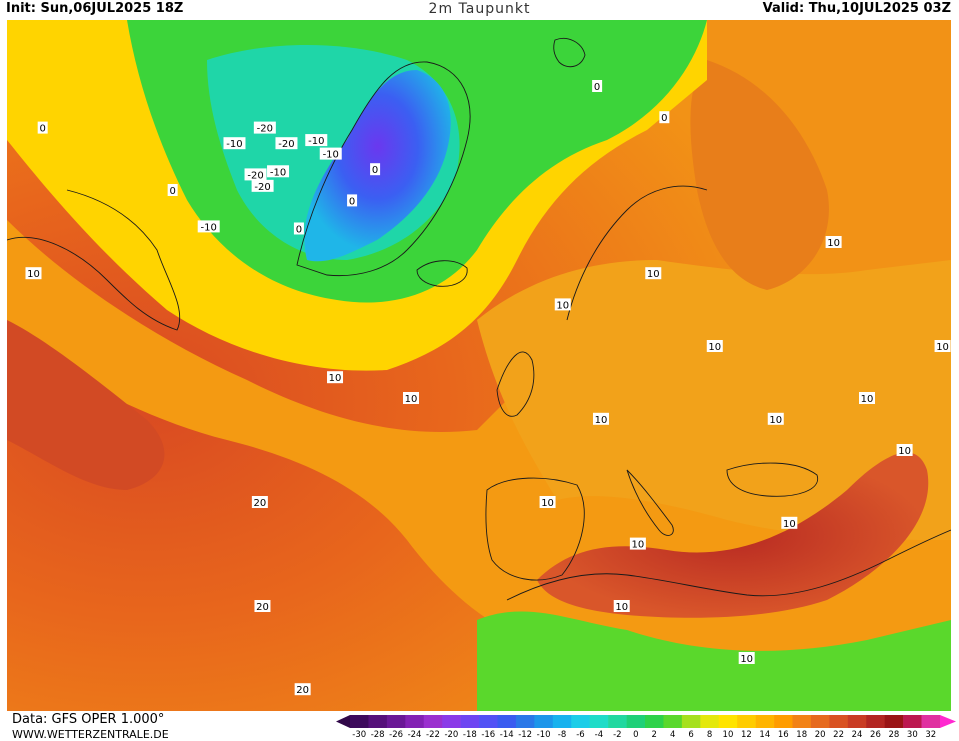 The height and width of the screenshot is (741, 959). Describe the element at coordinates (672, 734) in the screenshot. I see `colorbar-tick-label: 4` at that location.